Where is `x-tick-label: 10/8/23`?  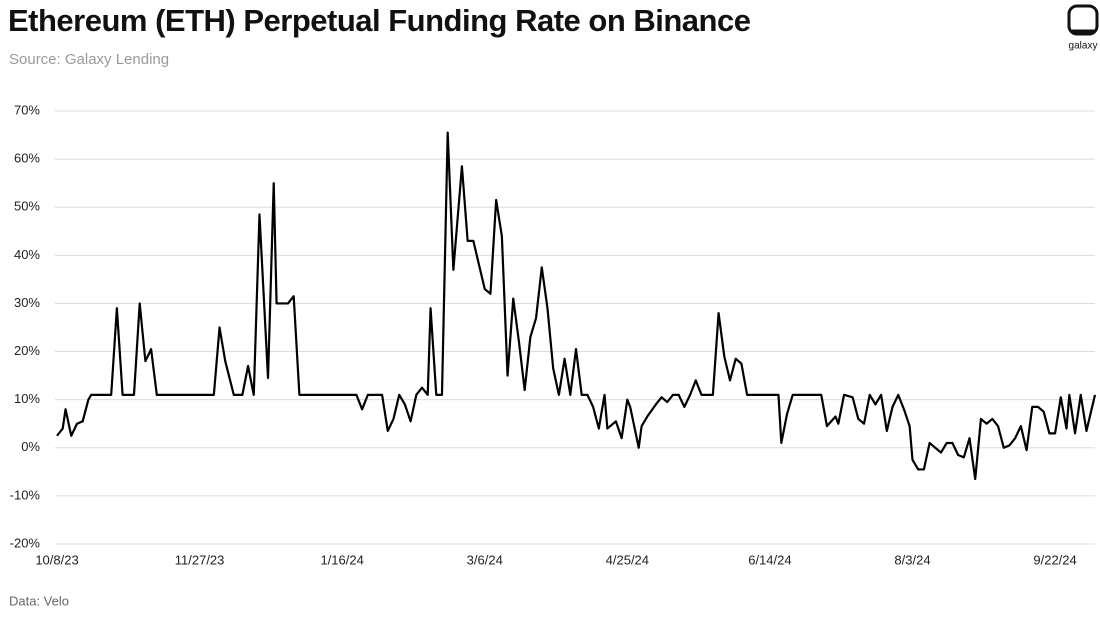
x-tick-label: 10/8/23 is located at coordinates (56, 559).